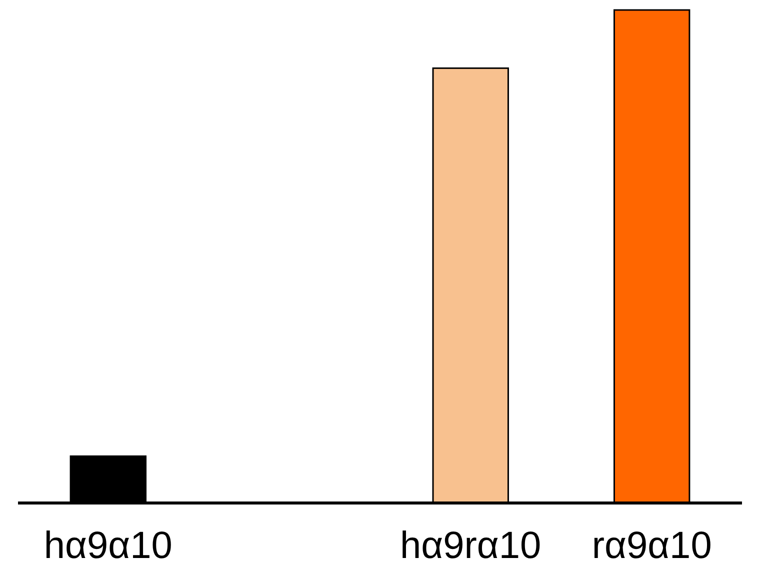  Describe the element at coordinates (108, 545) in the screenshot. I see `x-tick-label: hα9α10` at that location.